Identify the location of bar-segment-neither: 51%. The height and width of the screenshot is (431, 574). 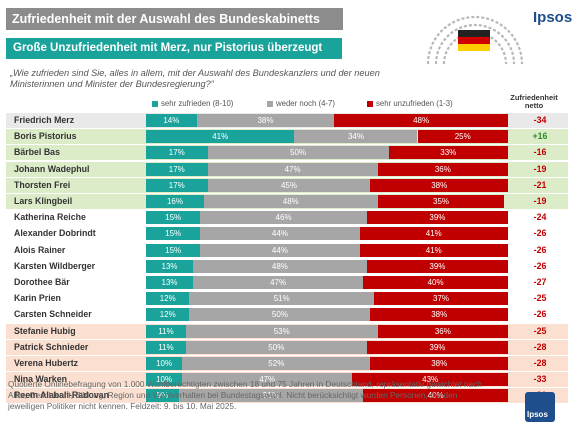
(271, 396).